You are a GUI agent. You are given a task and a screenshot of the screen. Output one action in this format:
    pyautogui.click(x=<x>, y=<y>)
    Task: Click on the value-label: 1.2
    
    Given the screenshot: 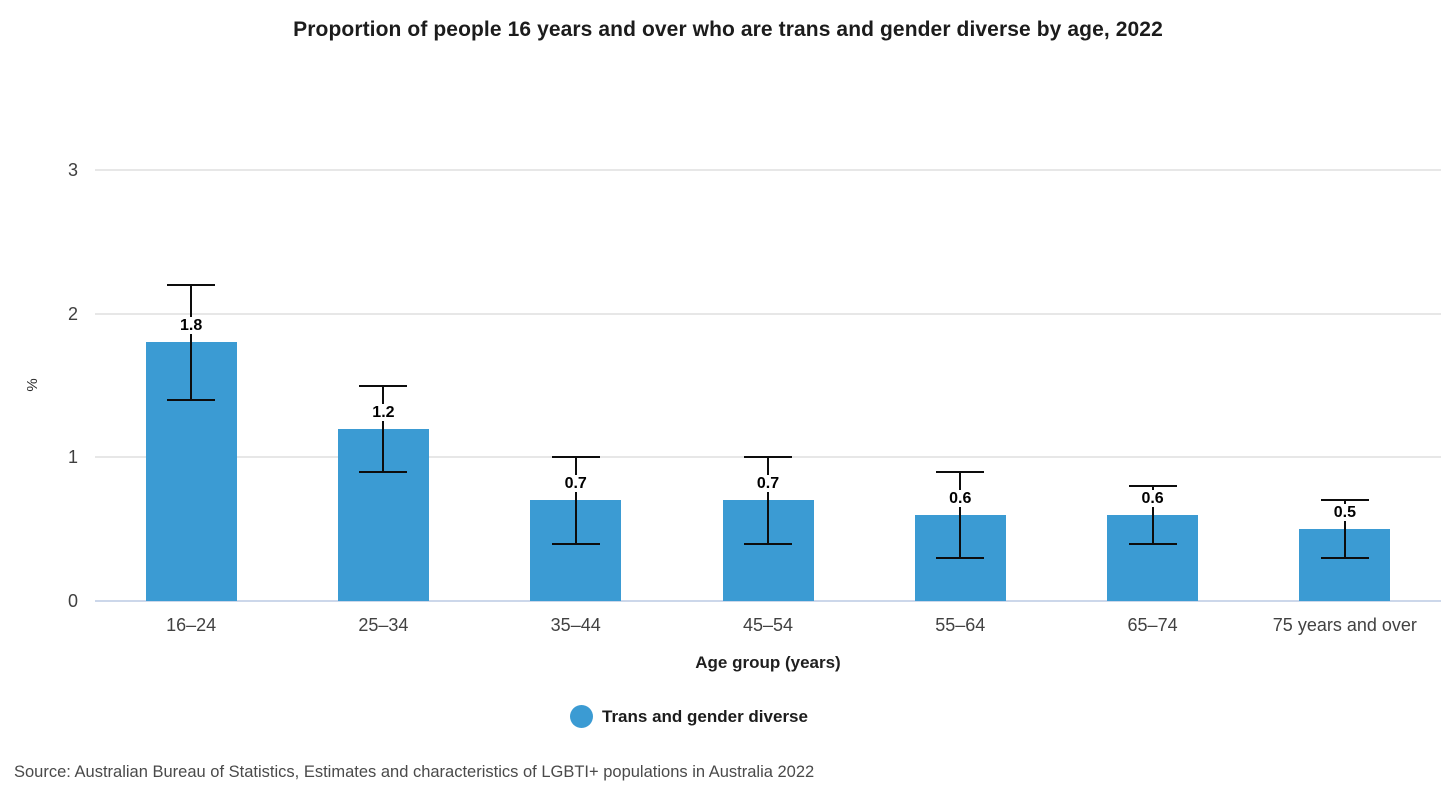 What is the action you would take?
    pyautogui.click(x=383, y=412)
    